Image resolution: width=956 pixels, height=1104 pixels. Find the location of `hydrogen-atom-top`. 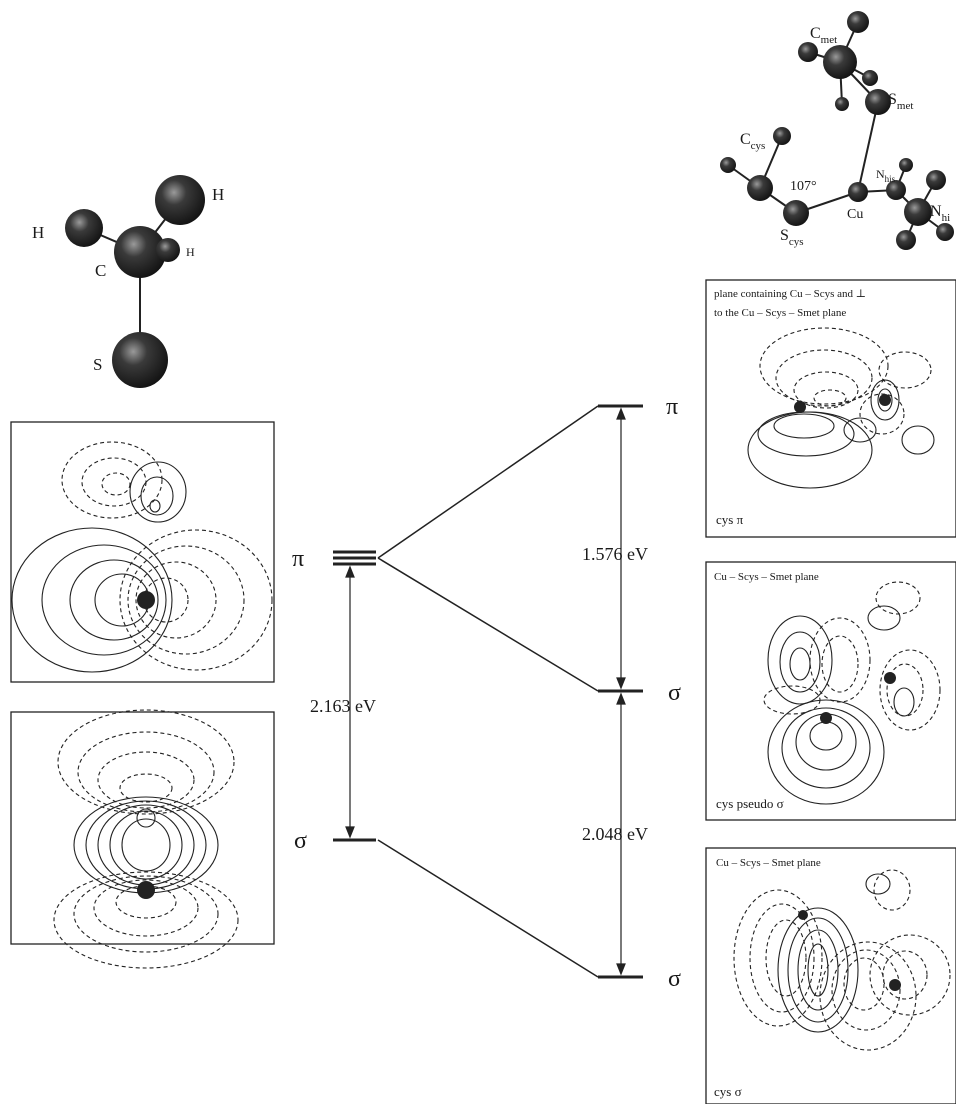

hydrogen-atom-top is located at coordinates (180, 200).